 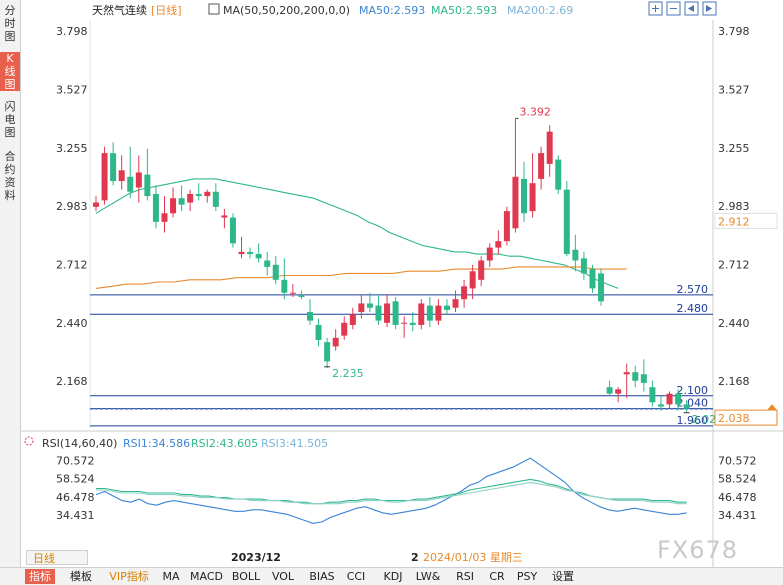 What do you see at coordinates (563, 576) in the screenshot?
I see `indicator-tab-14: 设置` at bounding box center [563, 576].